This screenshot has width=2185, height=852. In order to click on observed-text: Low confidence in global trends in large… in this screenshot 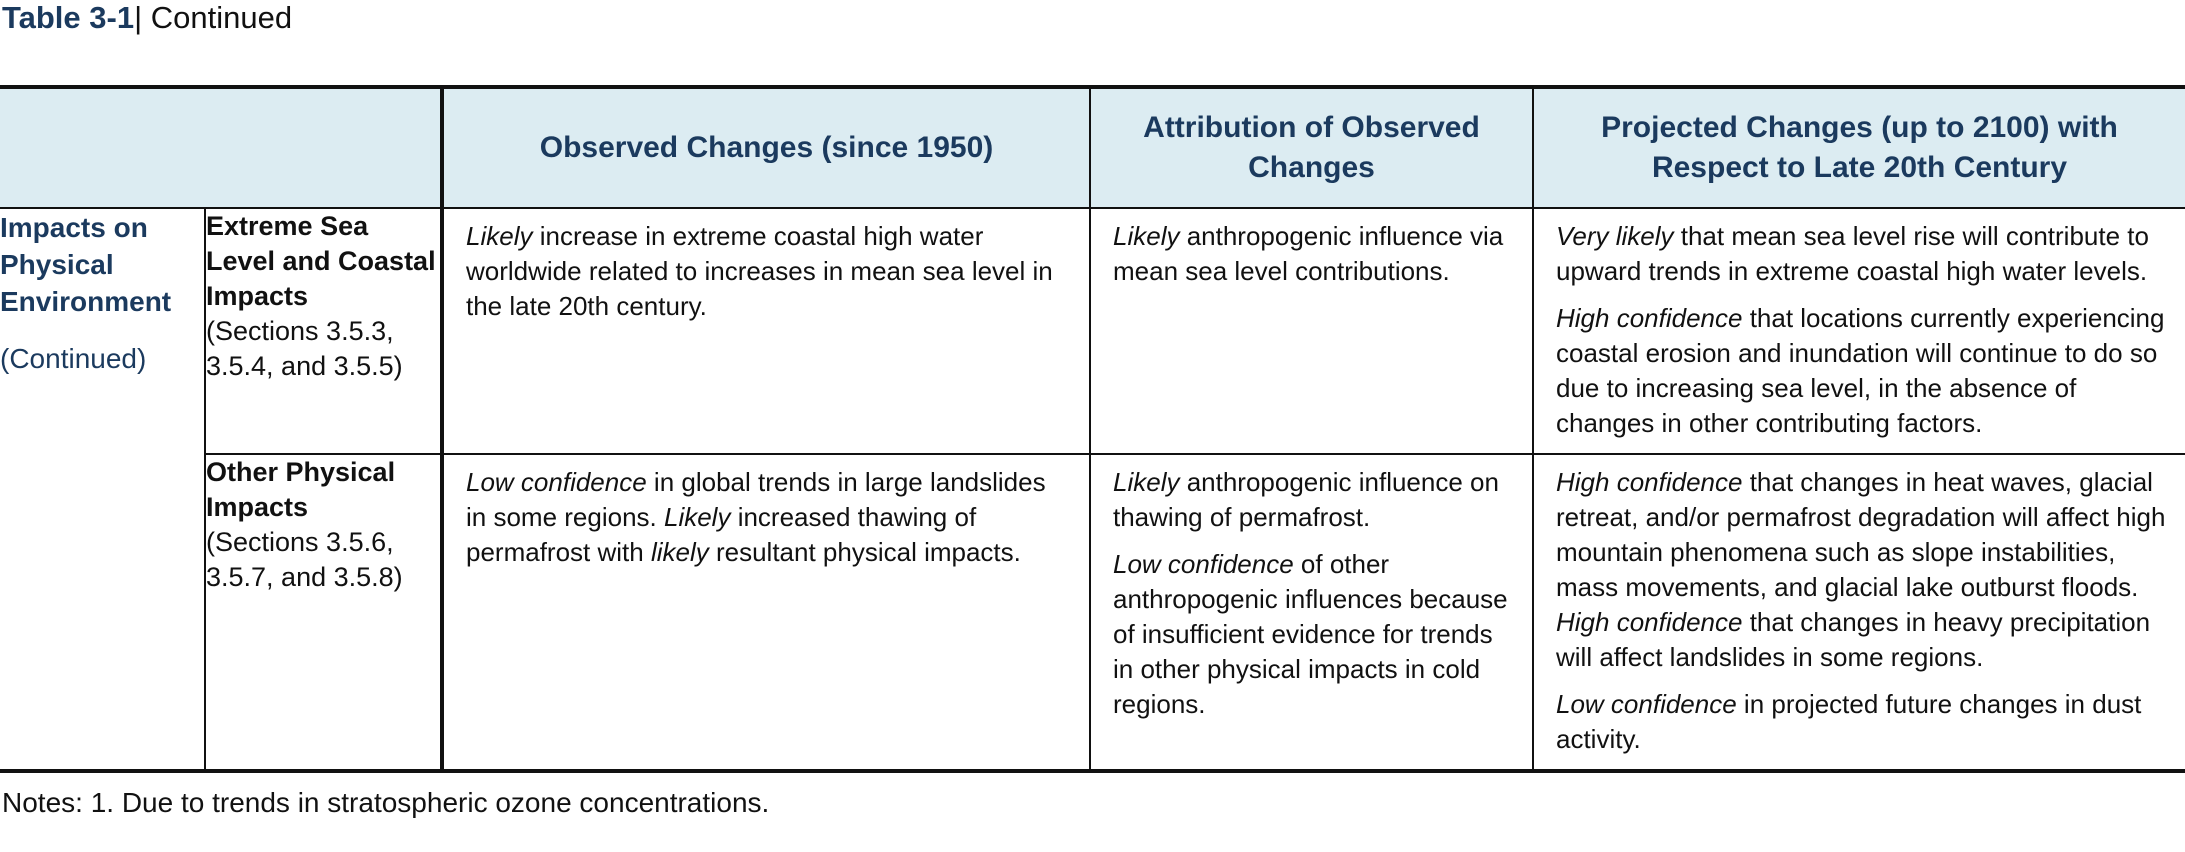, I will do `click(756, 517)`.